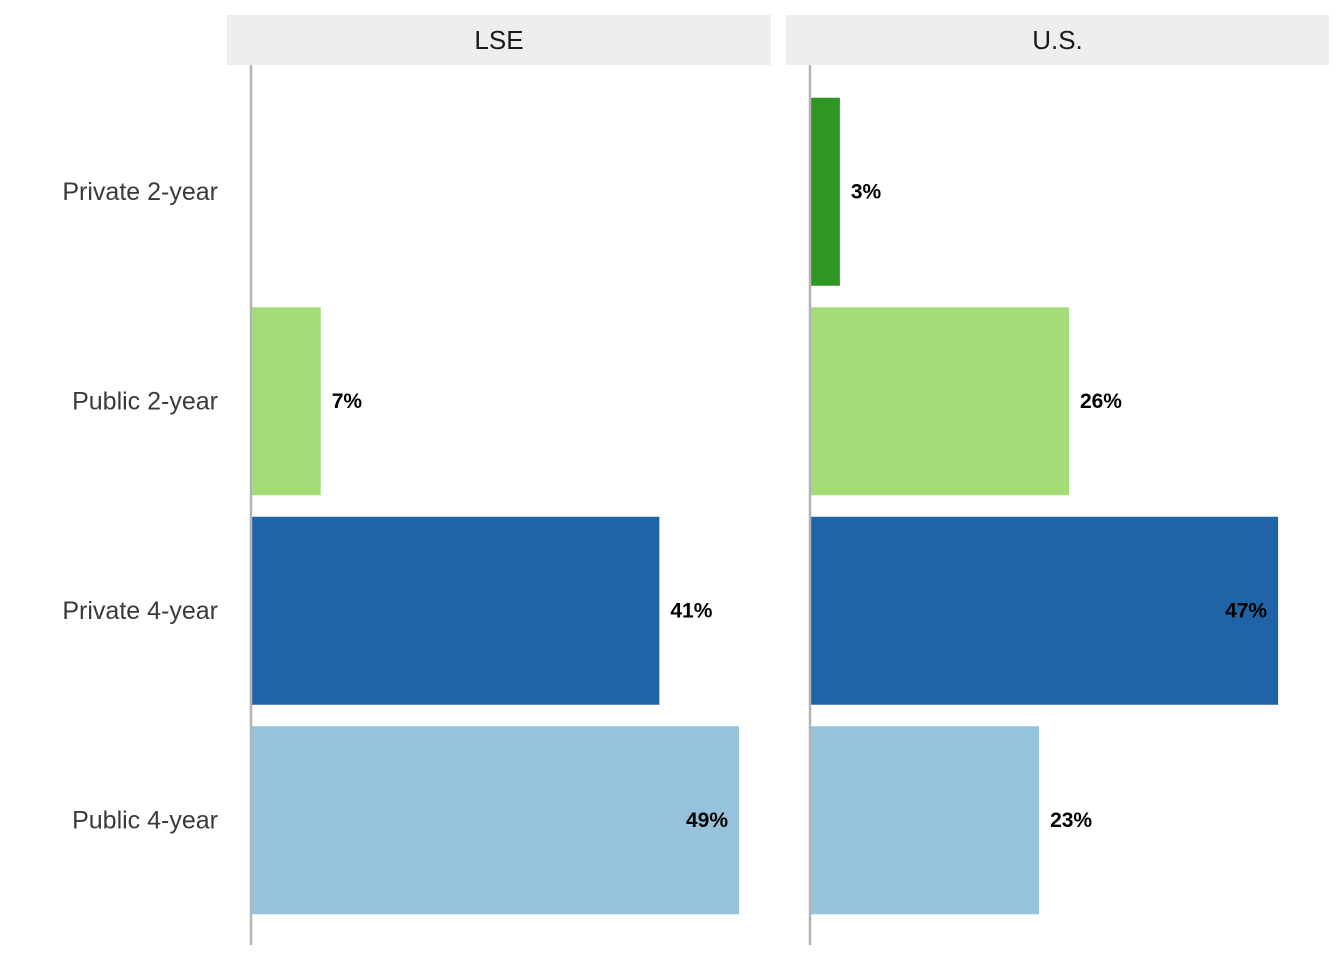 This screenshot has height=960, width=1344. I want to click on data-label: 3%, so click(866, 191).